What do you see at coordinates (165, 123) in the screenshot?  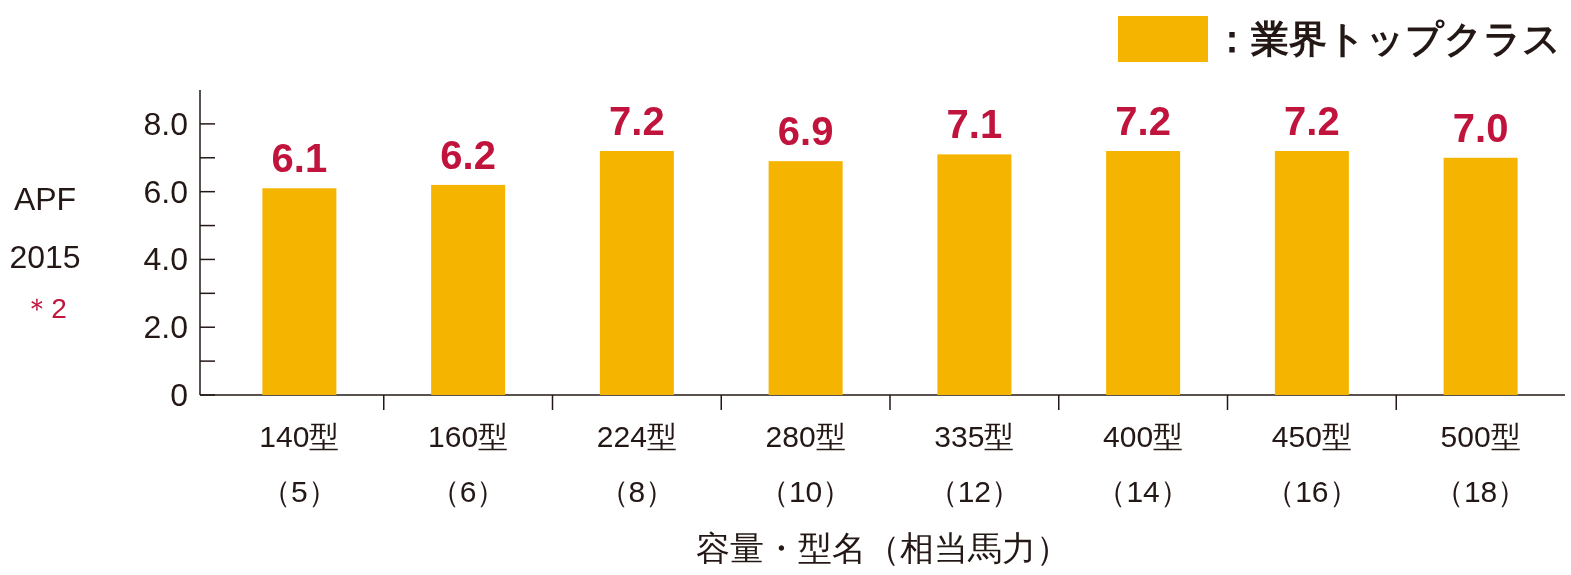 I see `y-tick-label: 8.0` at bounding box center [165, 123].